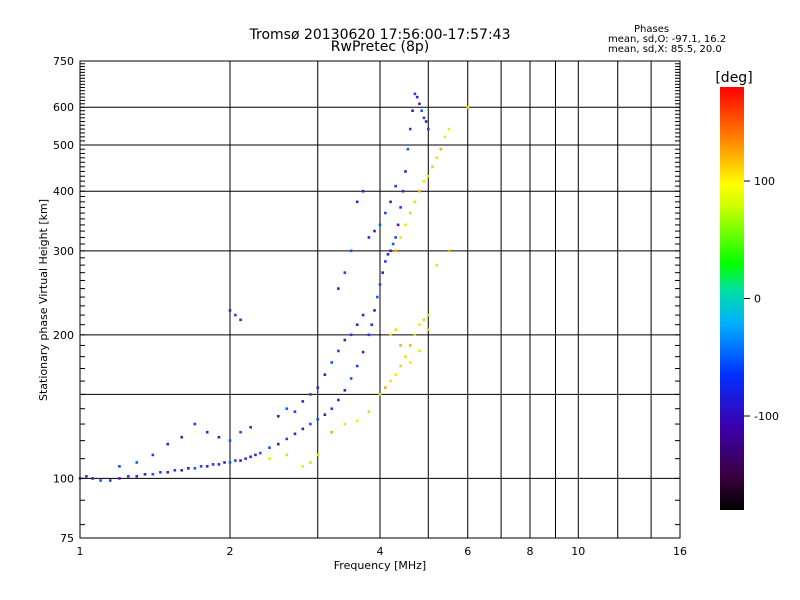  What do you see at coordinates (578, 551) in the screenshot?
I see `x-tick-label: 10` at bounding box center [578, 551].